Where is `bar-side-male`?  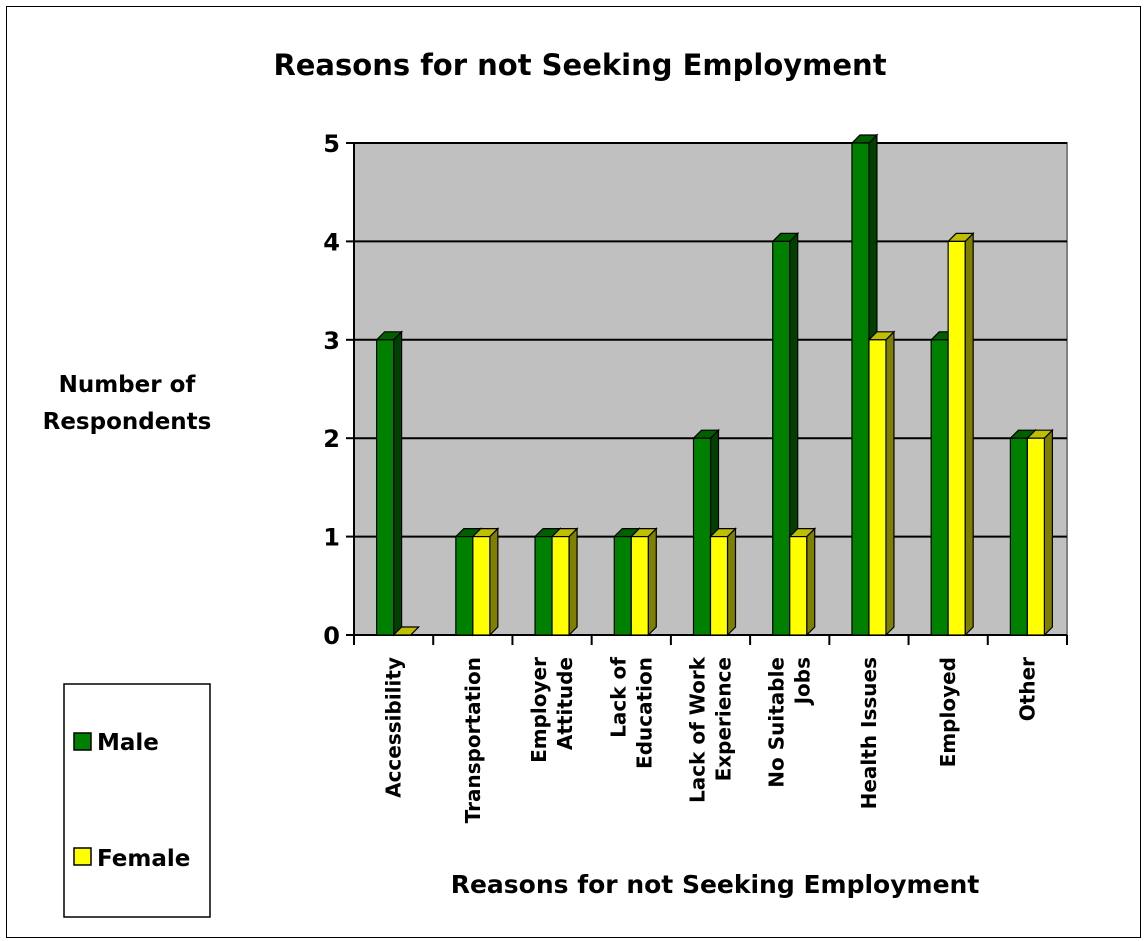 bar-side-male is located at coordinates (398, 483).